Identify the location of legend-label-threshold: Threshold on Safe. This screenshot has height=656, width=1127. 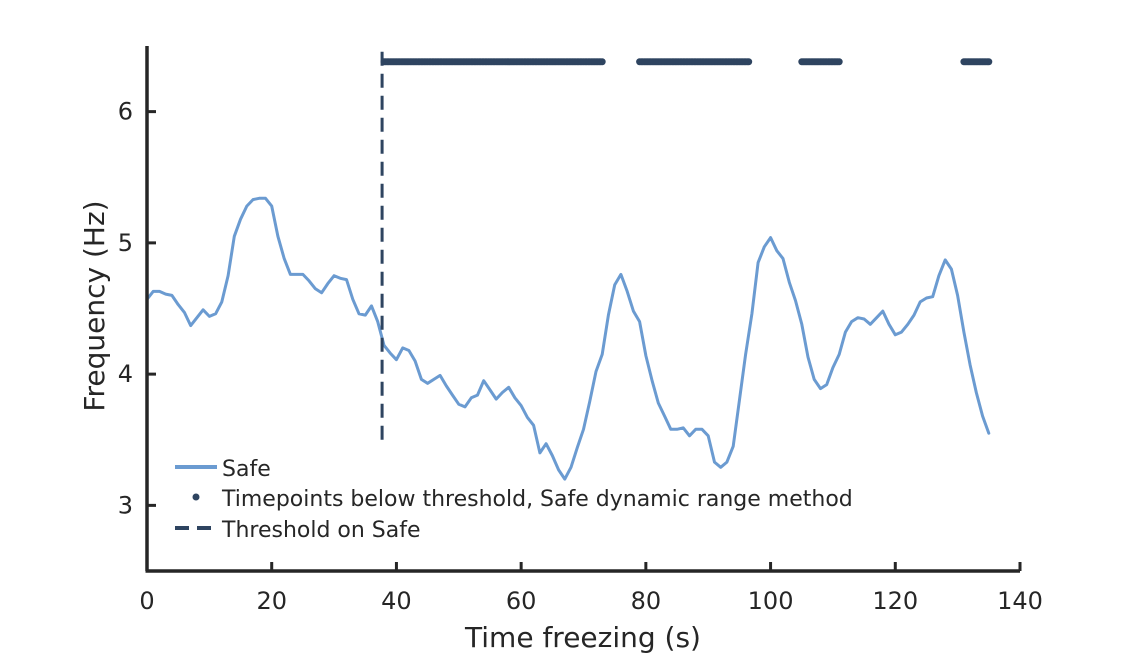
(321, 530).